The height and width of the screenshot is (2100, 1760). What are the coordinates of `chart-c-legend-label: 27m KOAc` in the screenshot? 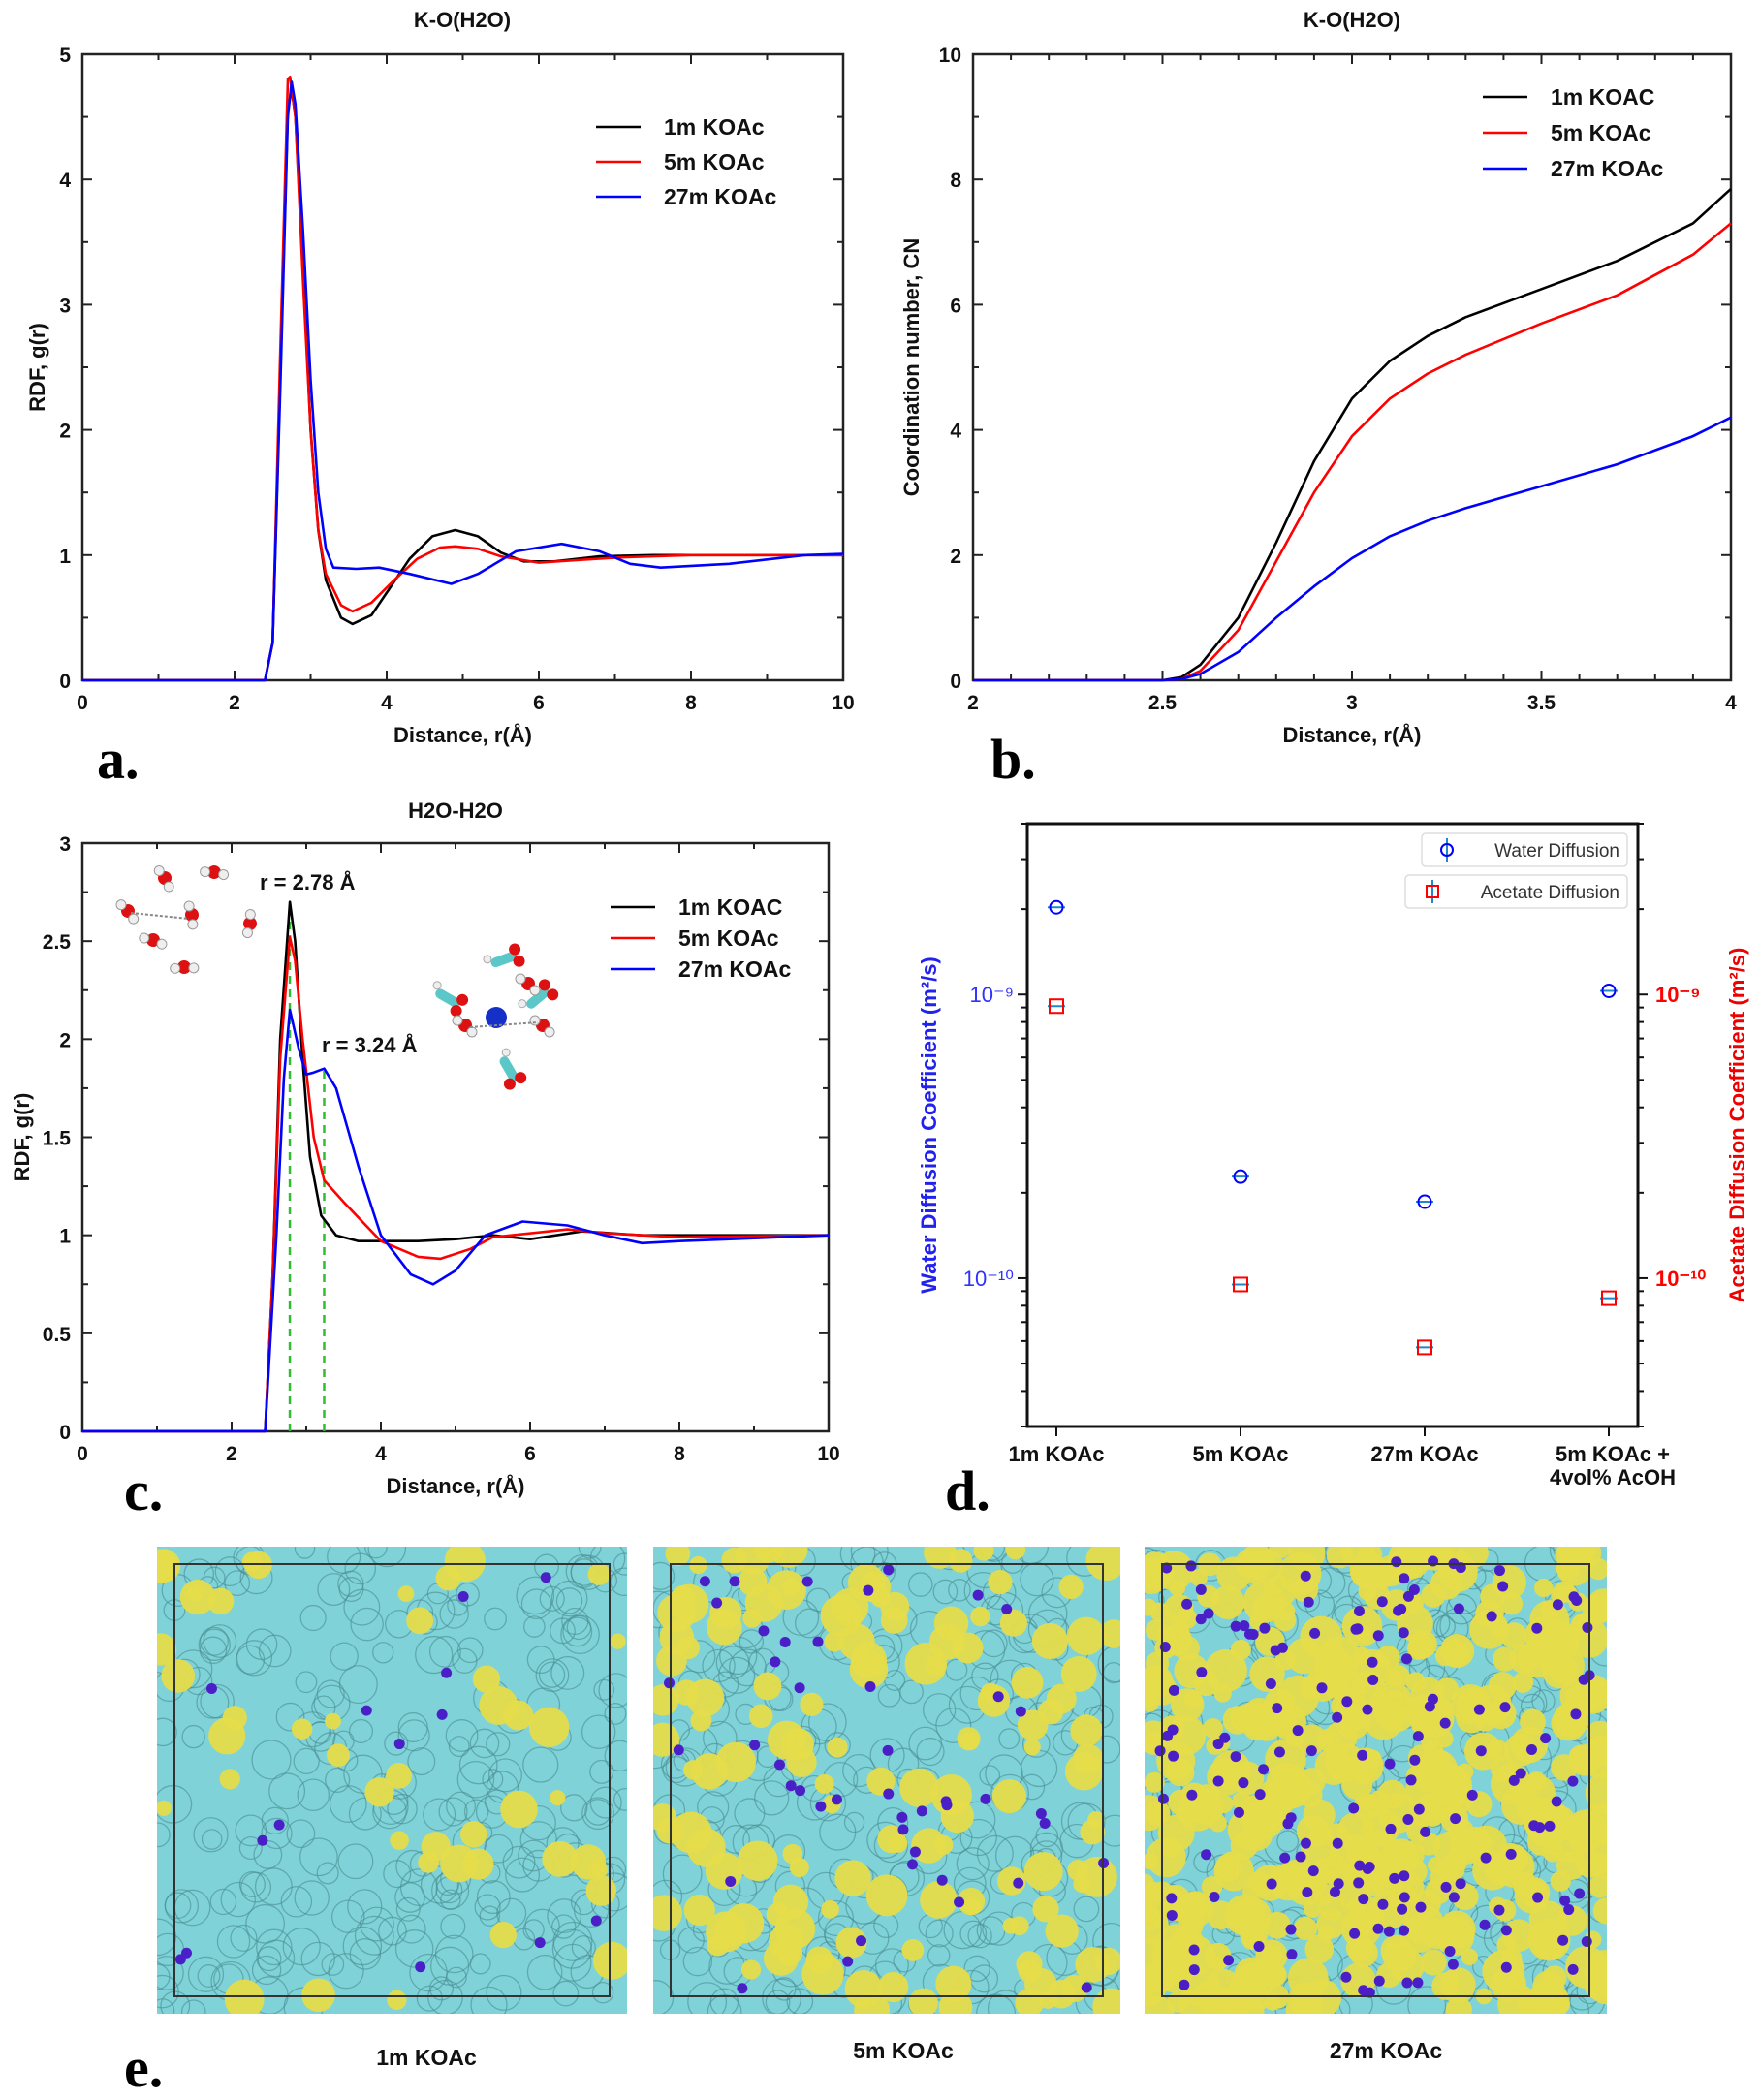 It's located at (735, 969).